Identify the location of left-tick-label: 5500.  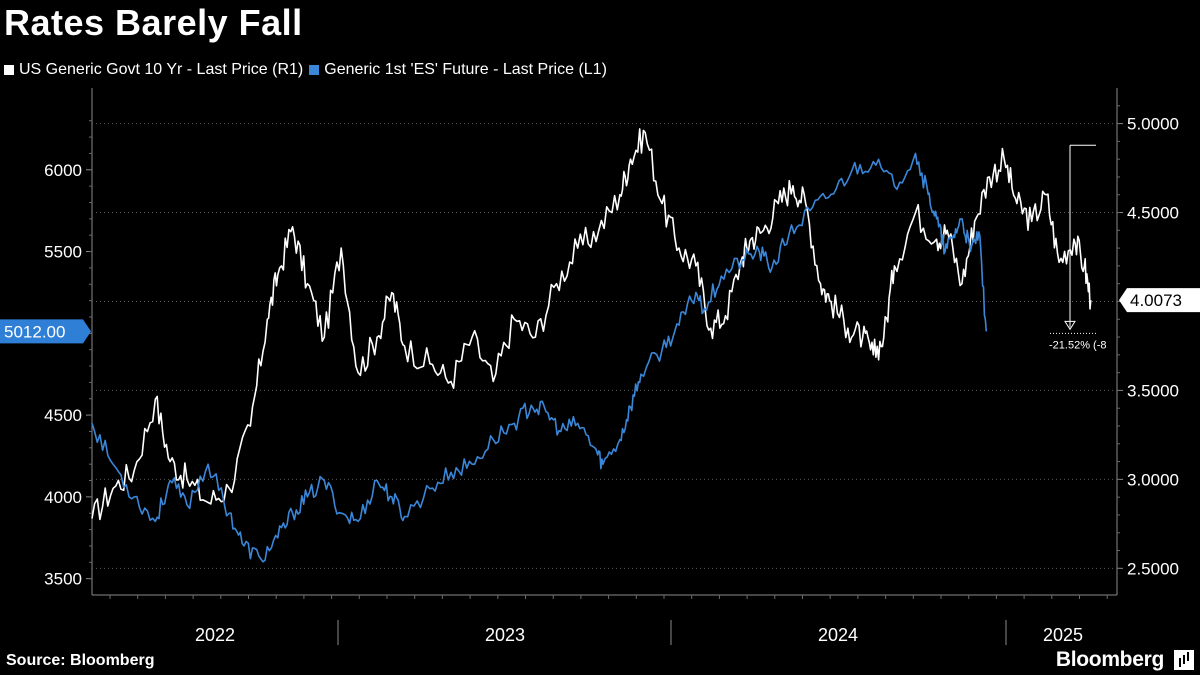
(63, 252).